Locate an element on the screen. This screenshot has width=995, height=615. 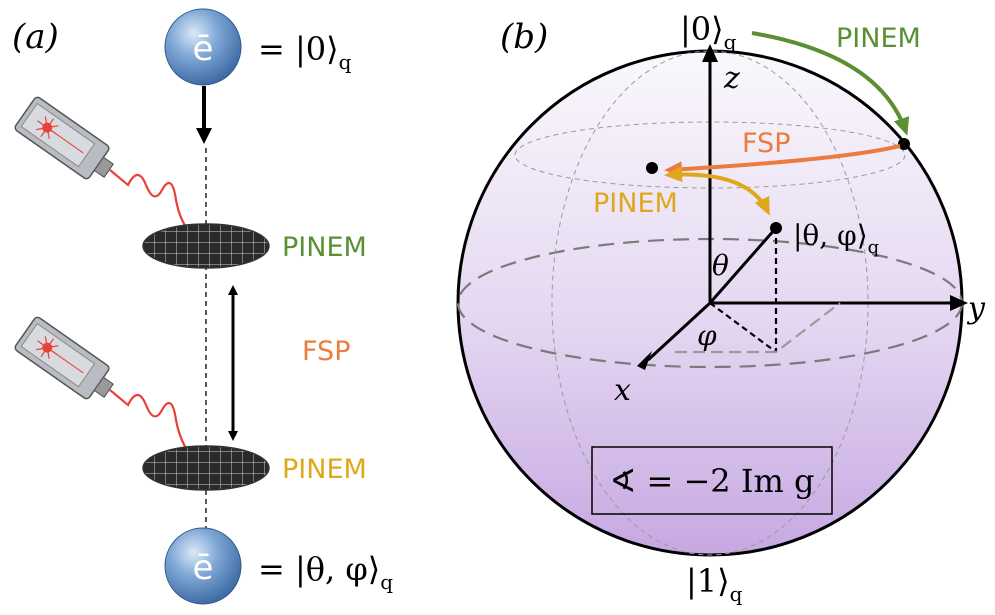
theta-label: θ is located at coordinates (720, 265).